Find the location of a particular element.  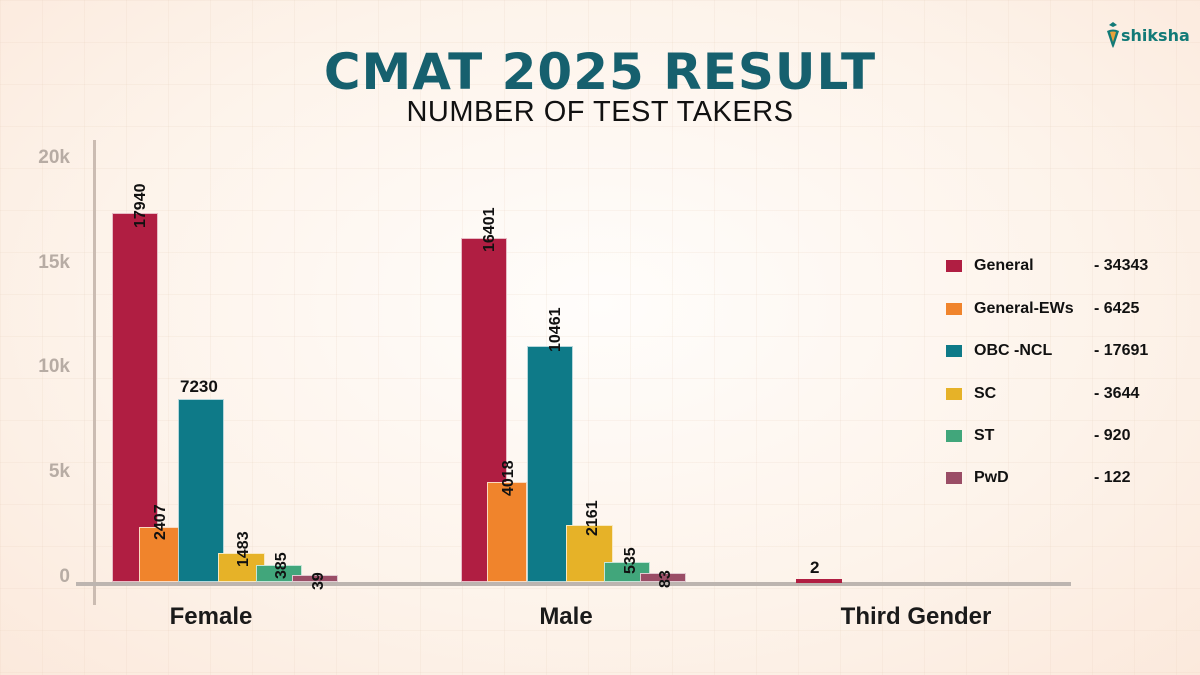

bar-female-general is located at coordinates (135, 397).